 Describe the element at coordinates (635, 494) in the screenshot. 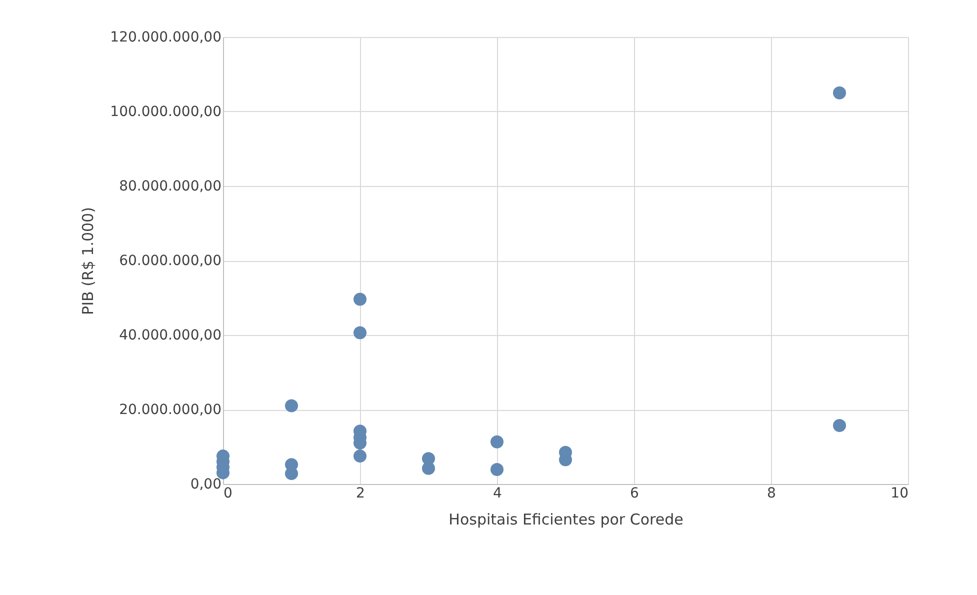

I see `x-tick-label: 6` at that location.